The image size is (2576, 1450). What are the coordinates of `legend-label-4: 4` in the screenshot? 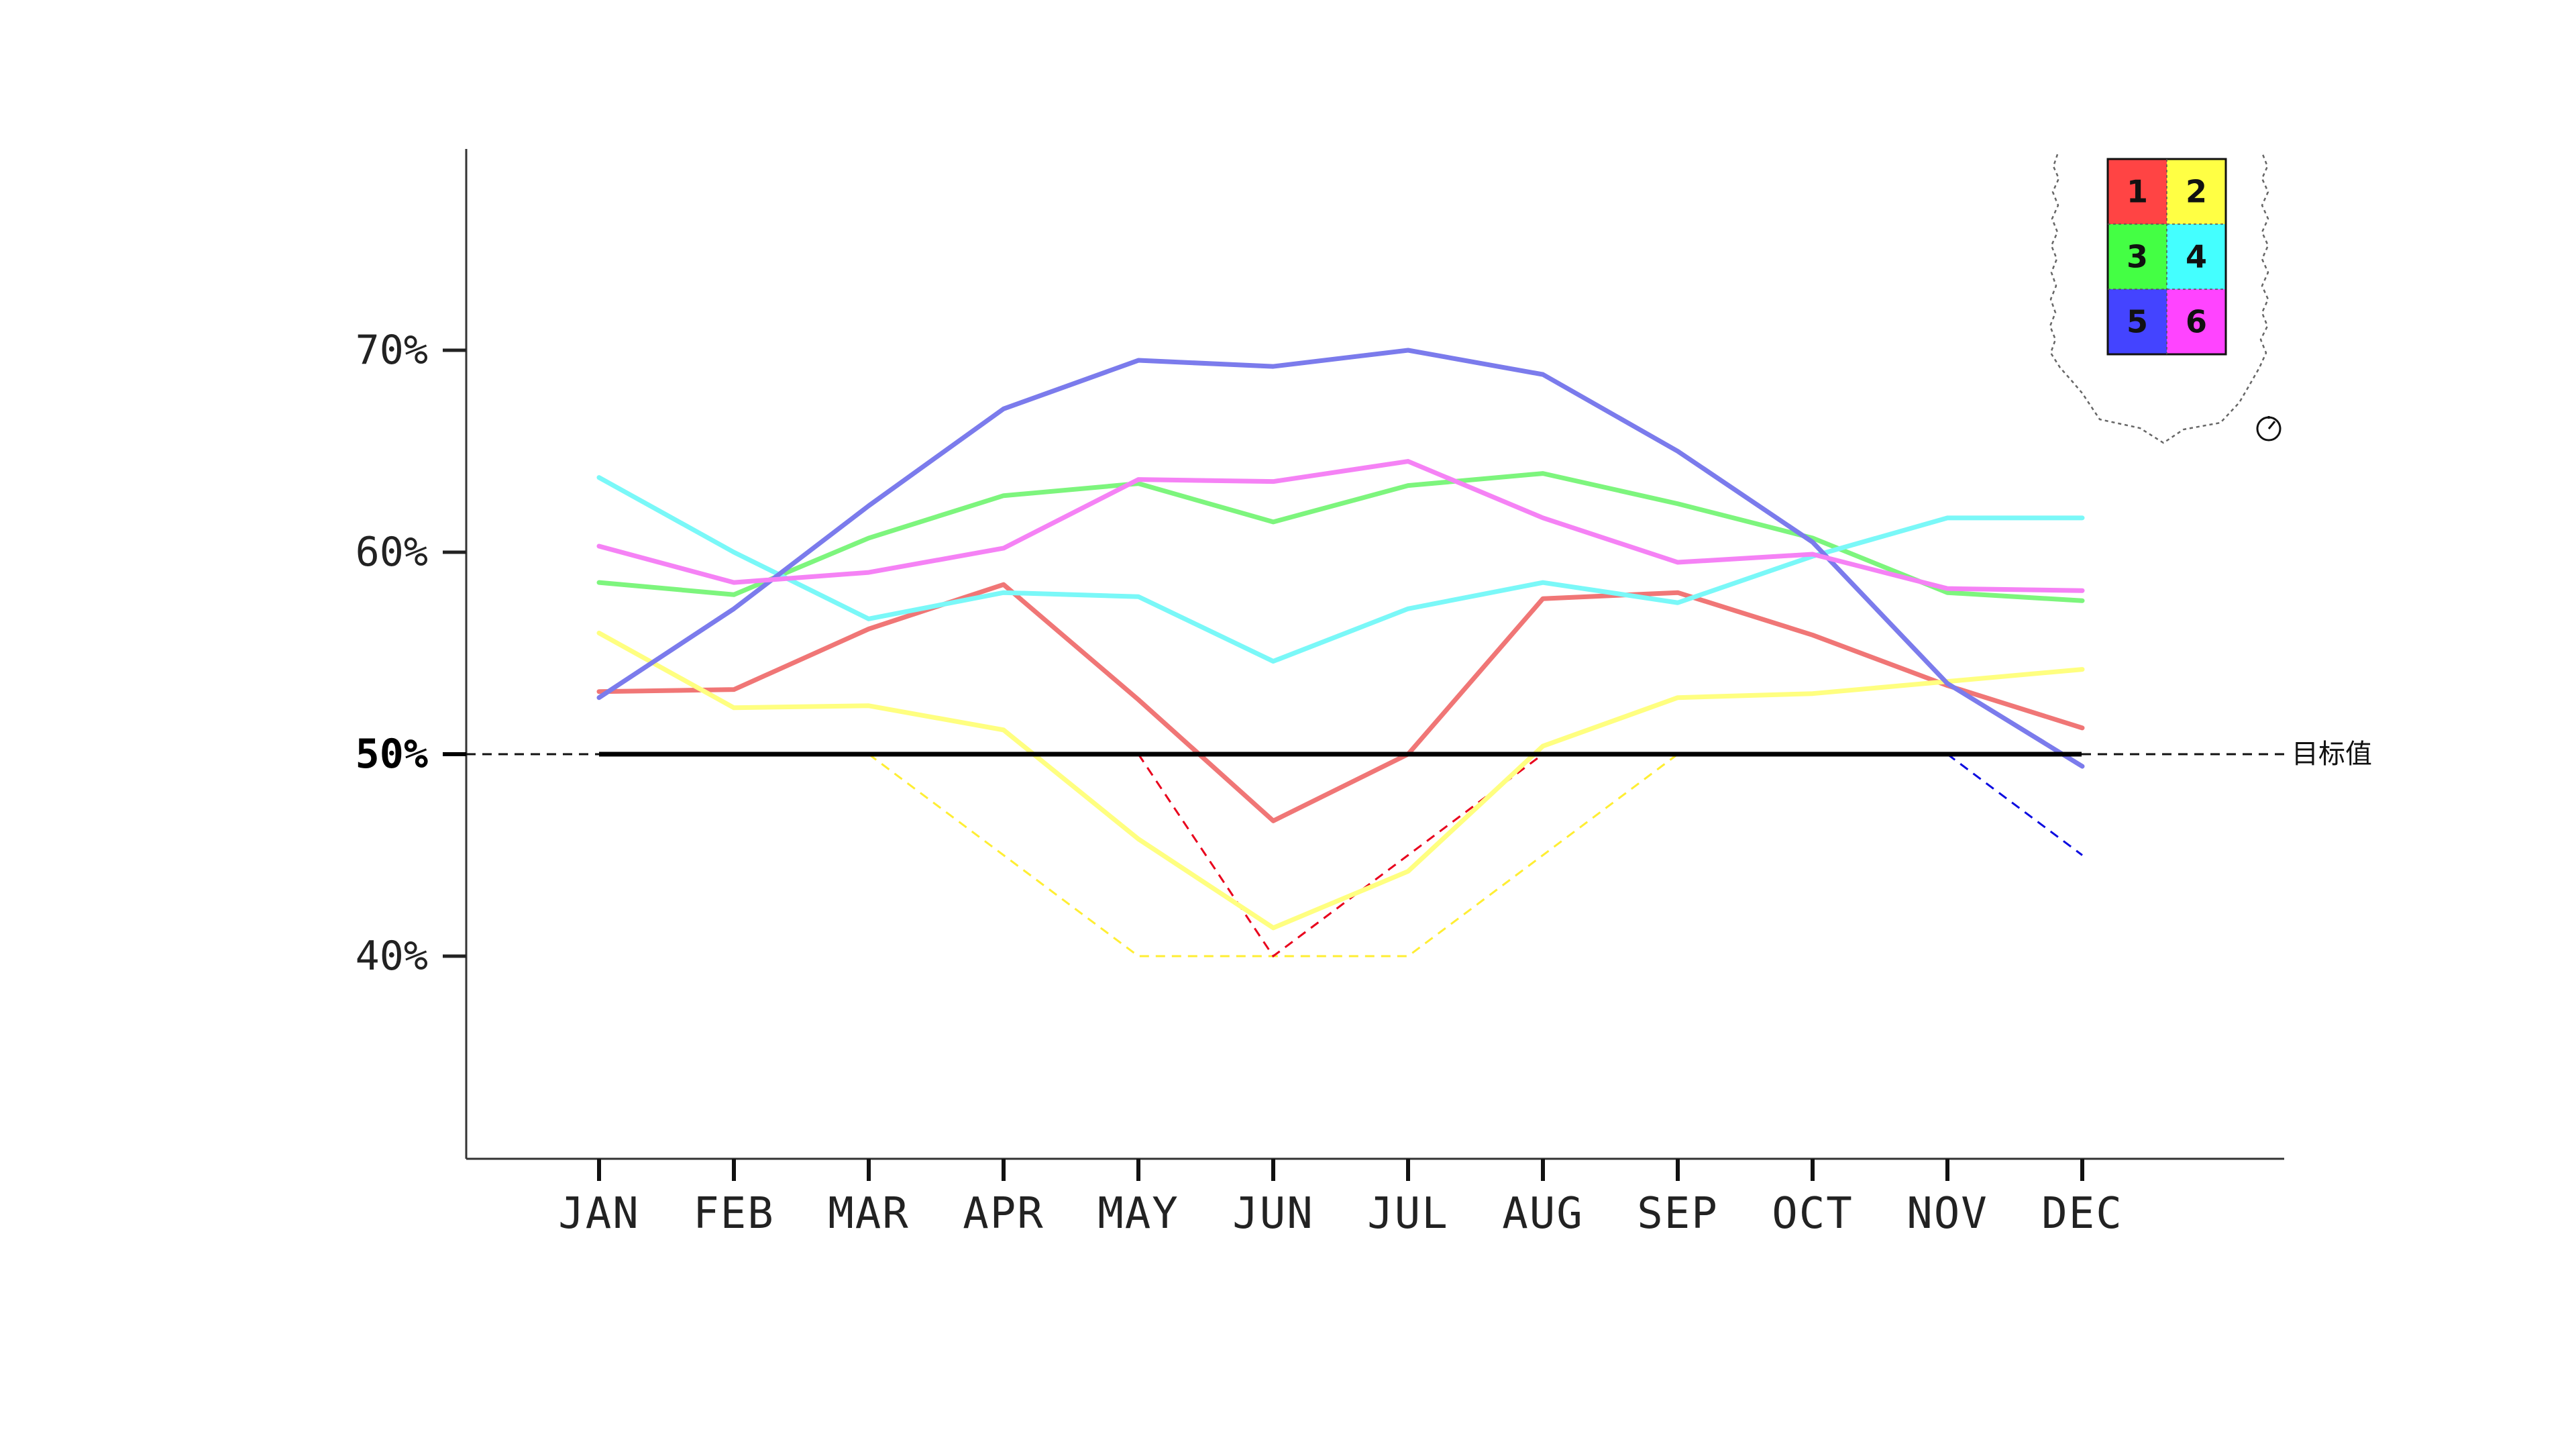 It's located at (2196, 257).